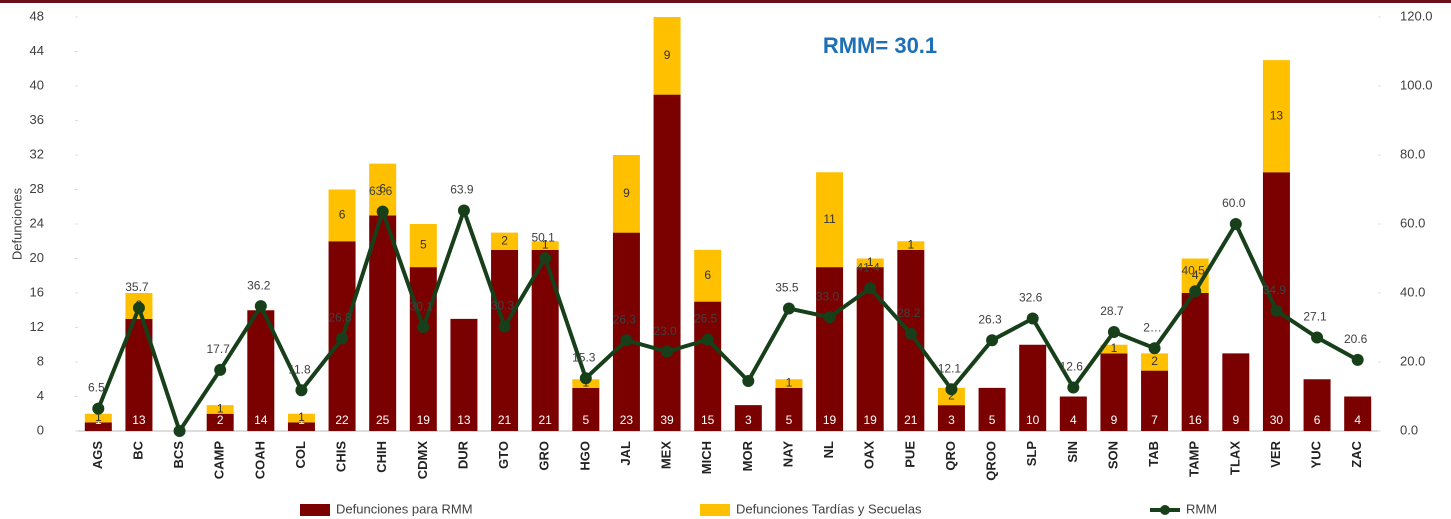 The height and width of the screenshot is (519, 1451). I want to click on x-tick-label: QRO, so click(950, 456).